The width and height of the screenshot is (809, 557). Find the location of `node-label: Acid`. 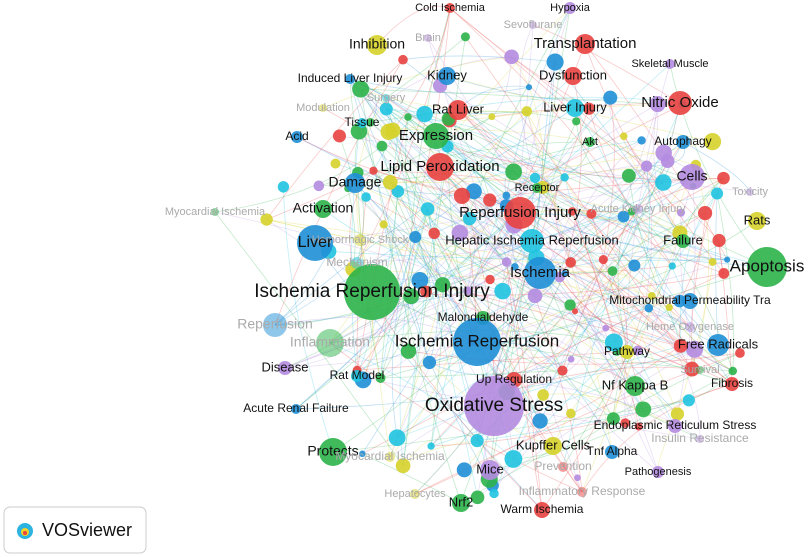

node-label: Acid is located at coordinates (296, 136).